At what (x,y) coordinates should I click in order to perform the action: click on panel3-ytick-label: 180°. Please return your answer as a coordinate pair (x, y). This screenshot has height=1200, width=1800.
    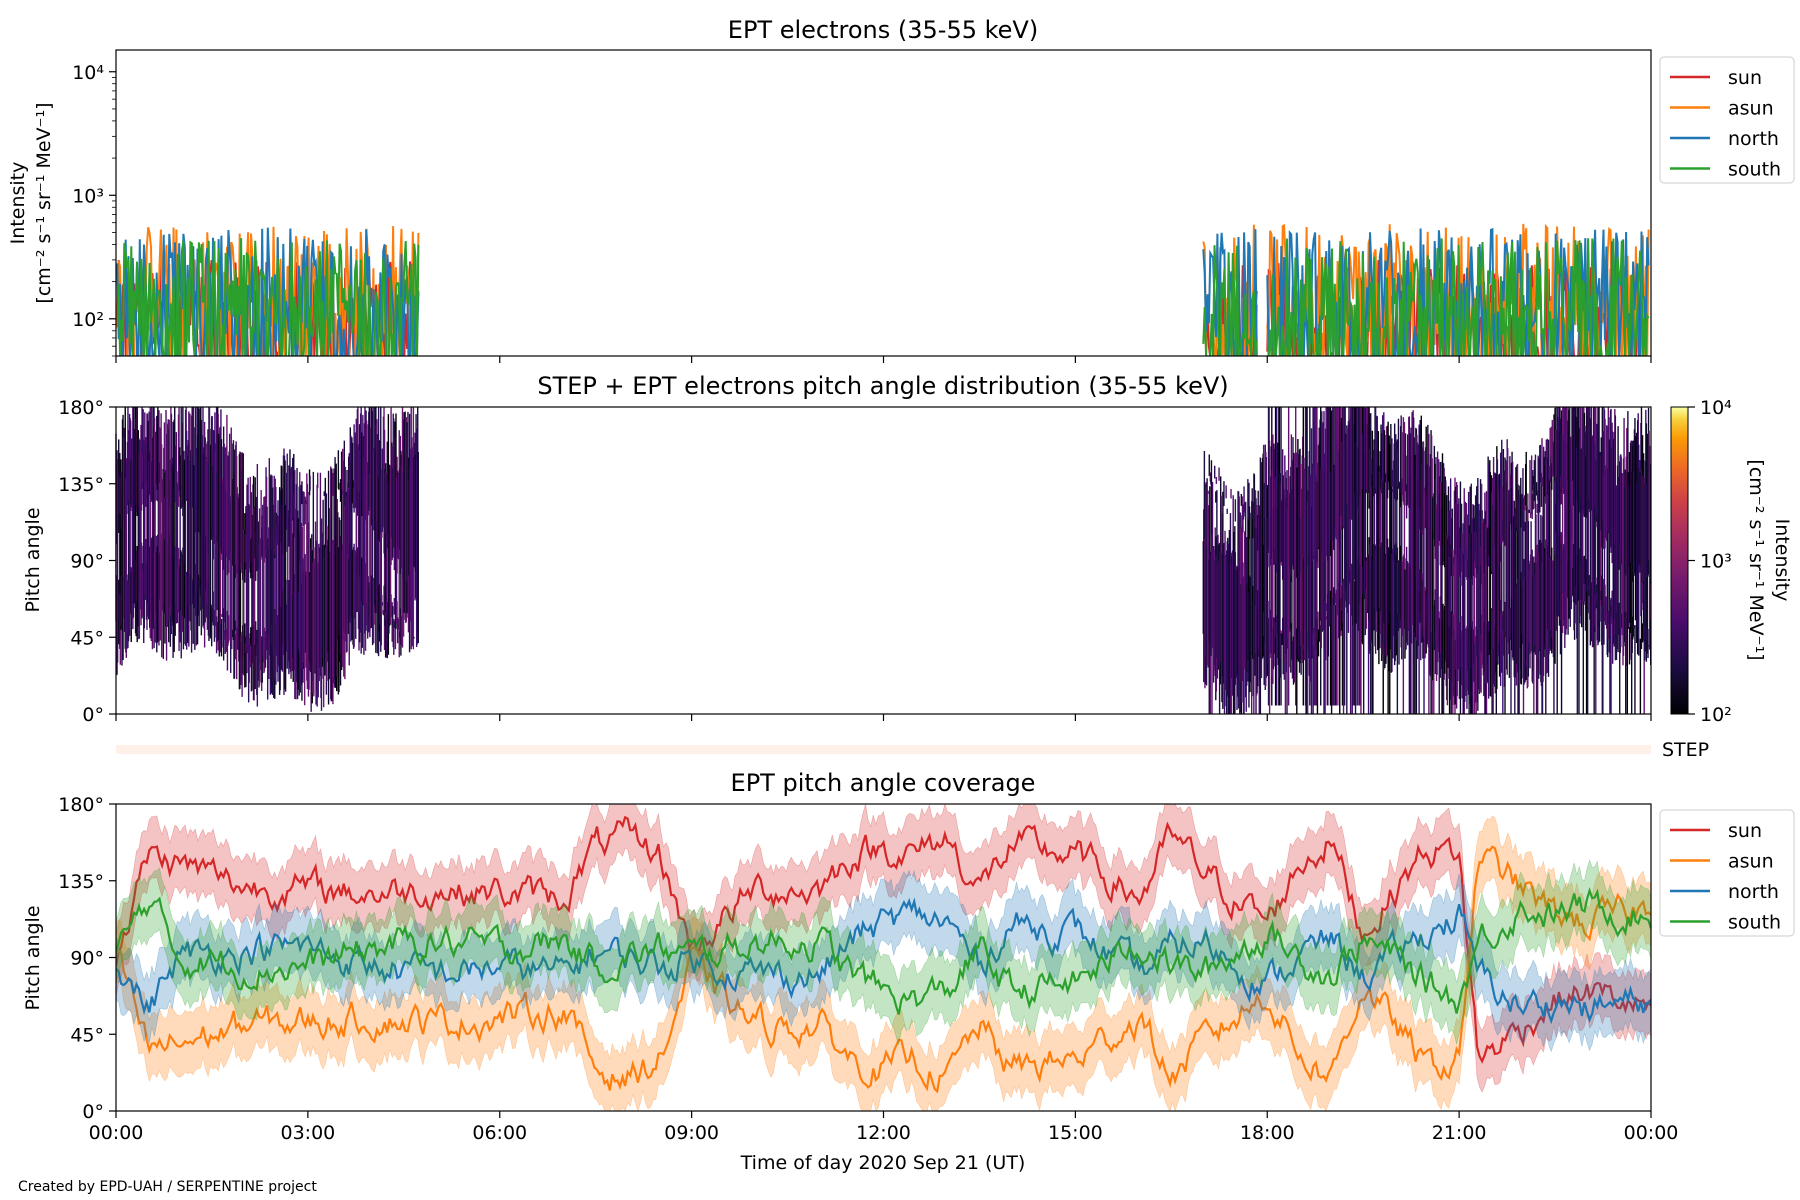
    Looking at the image, I should click on (81, 805).